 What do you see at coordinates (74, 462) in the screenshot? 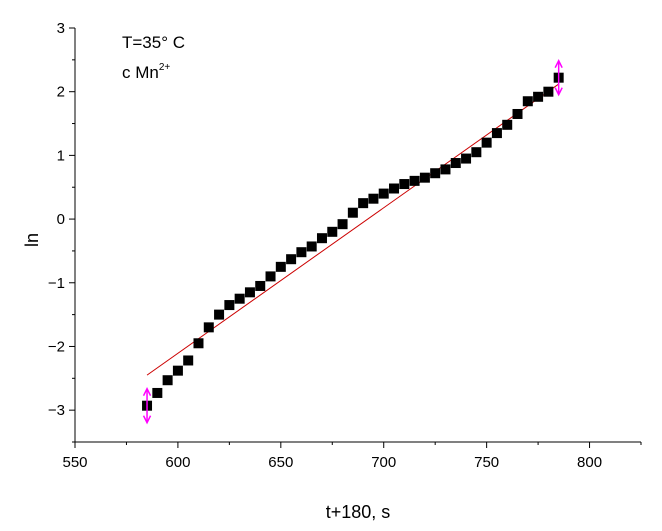
I see `x-tick-label: 550` at bounding box center [74, 462].